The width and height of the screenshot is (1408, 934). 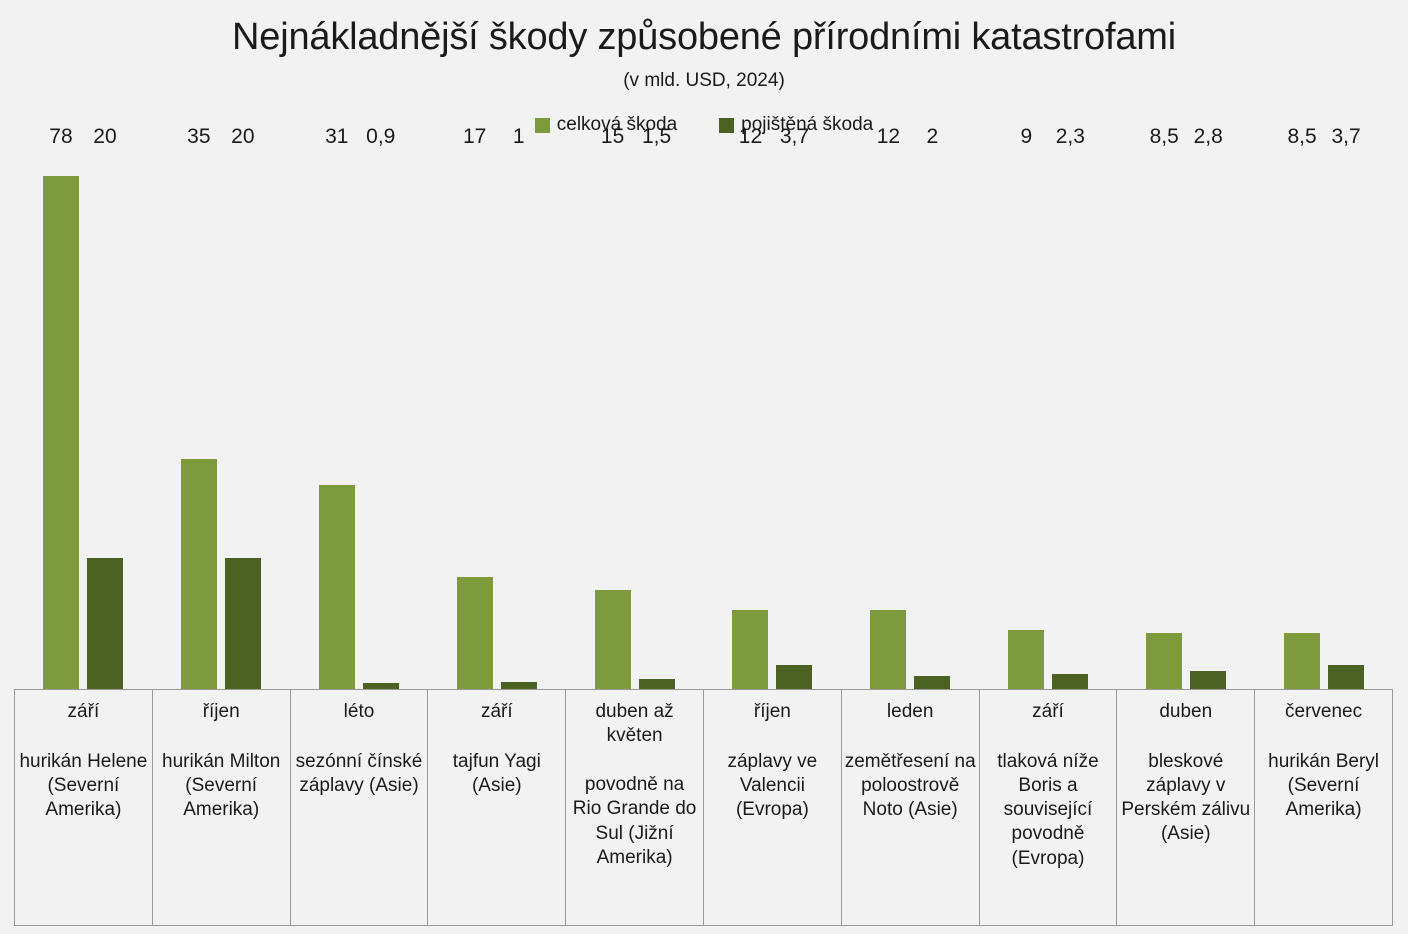 I want to click on axis-cell: říjen hurikán Milton (Severní Amerika), so click(x=222, y=807).